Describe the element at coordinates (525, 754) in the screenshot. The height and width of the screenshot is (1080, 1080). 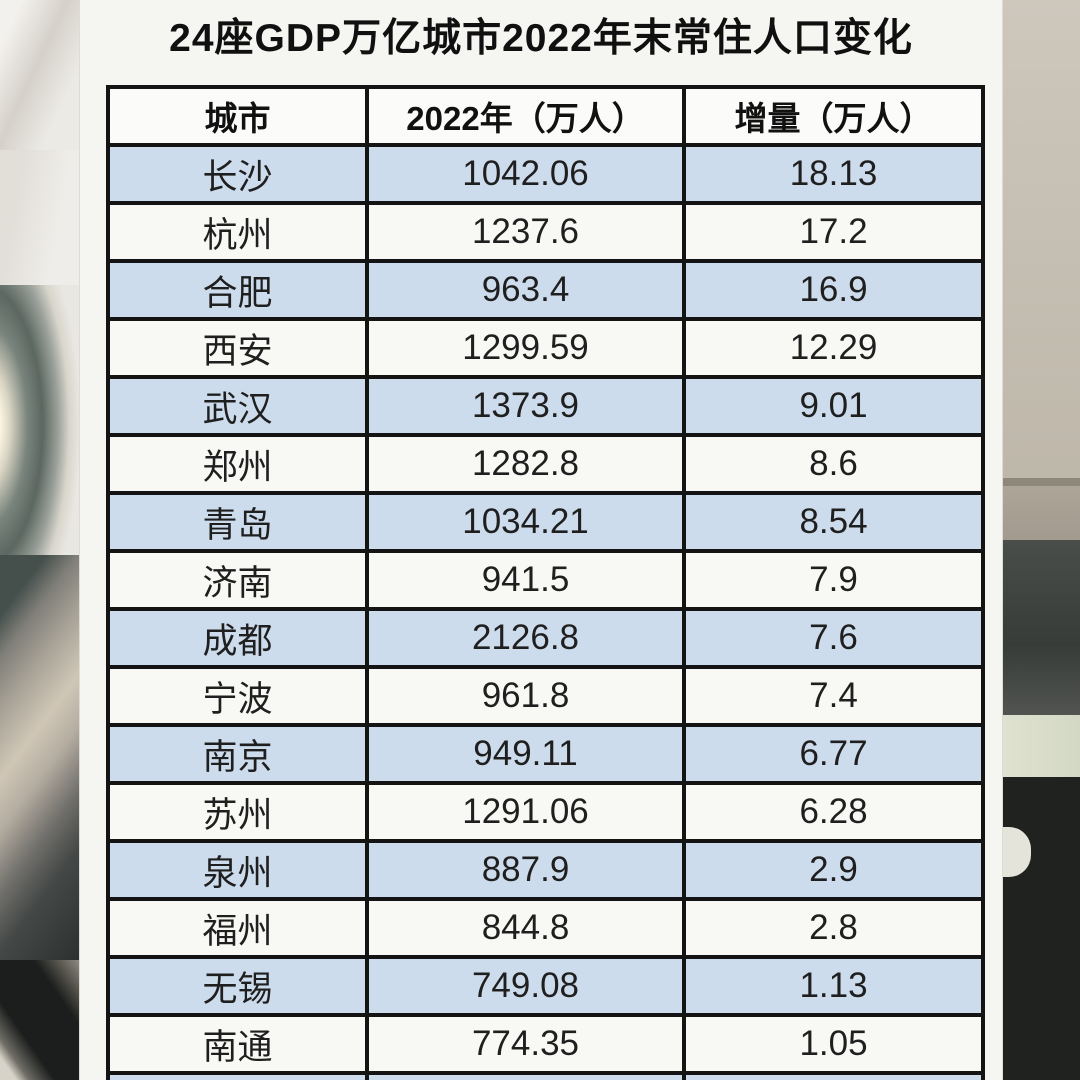
I see `pop-2022-cell: 949.11` at that location.